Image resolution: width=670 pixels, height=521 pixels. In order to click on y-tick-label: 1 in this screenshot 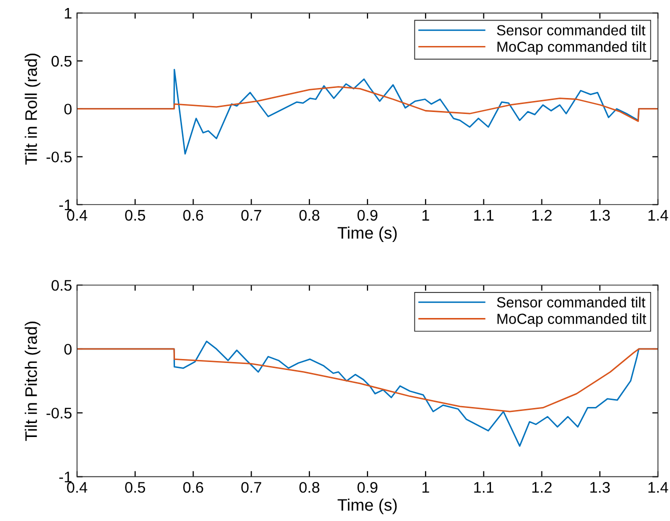, I will do `click(68, 13)`.